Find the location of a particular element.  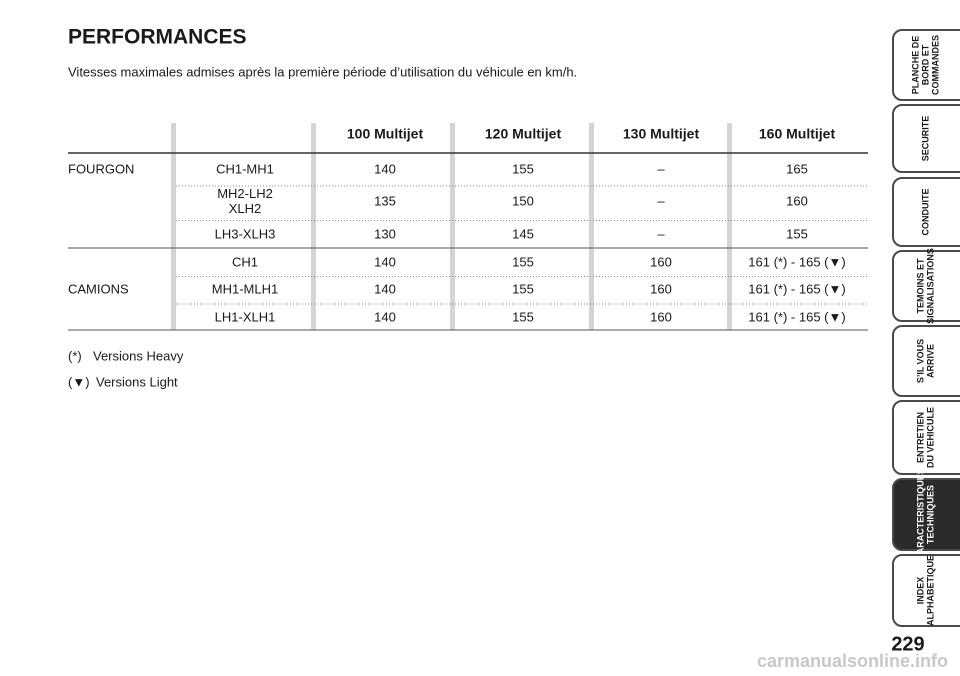

nav-tab-text: ARRIVE is located at coordinates (930, 361).